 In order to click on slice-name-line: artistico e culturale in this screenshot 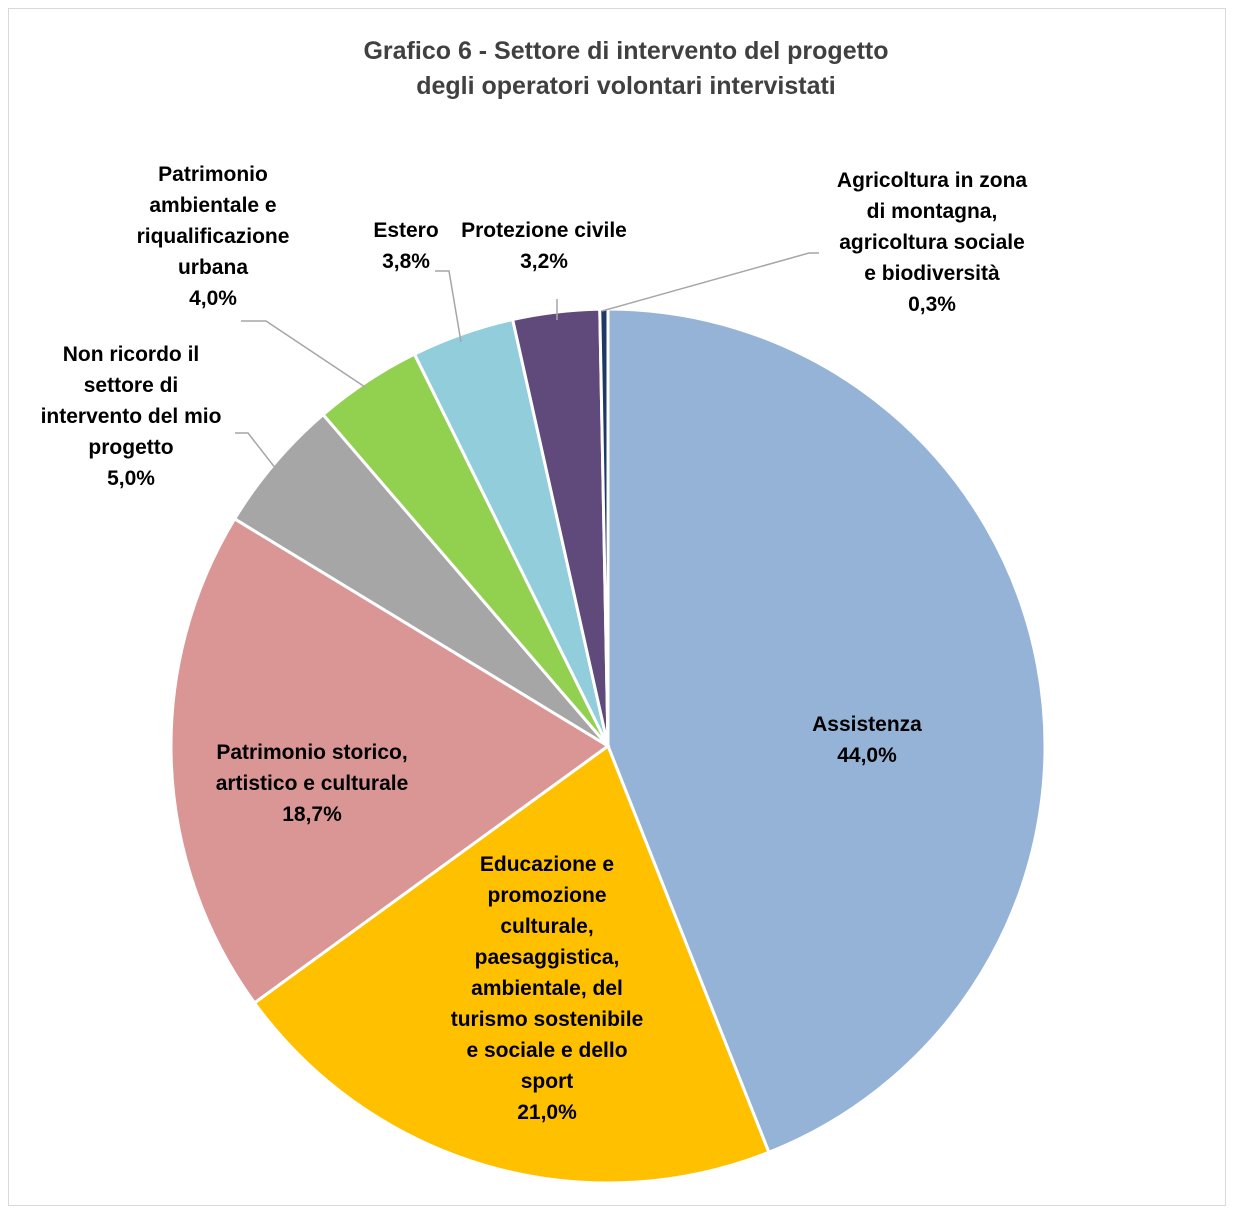, I will do `click(312, 783)`.